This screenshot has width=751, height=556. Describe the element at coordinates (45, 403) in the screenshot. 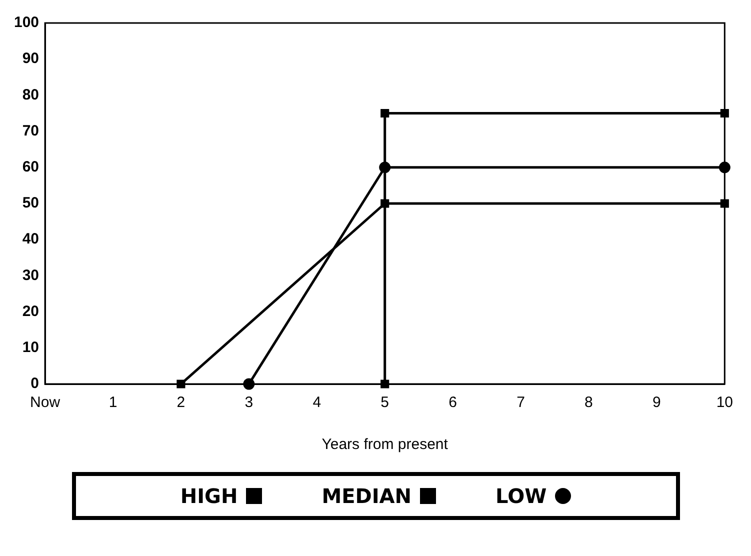

I see `x-tick-label: Now` at that location.